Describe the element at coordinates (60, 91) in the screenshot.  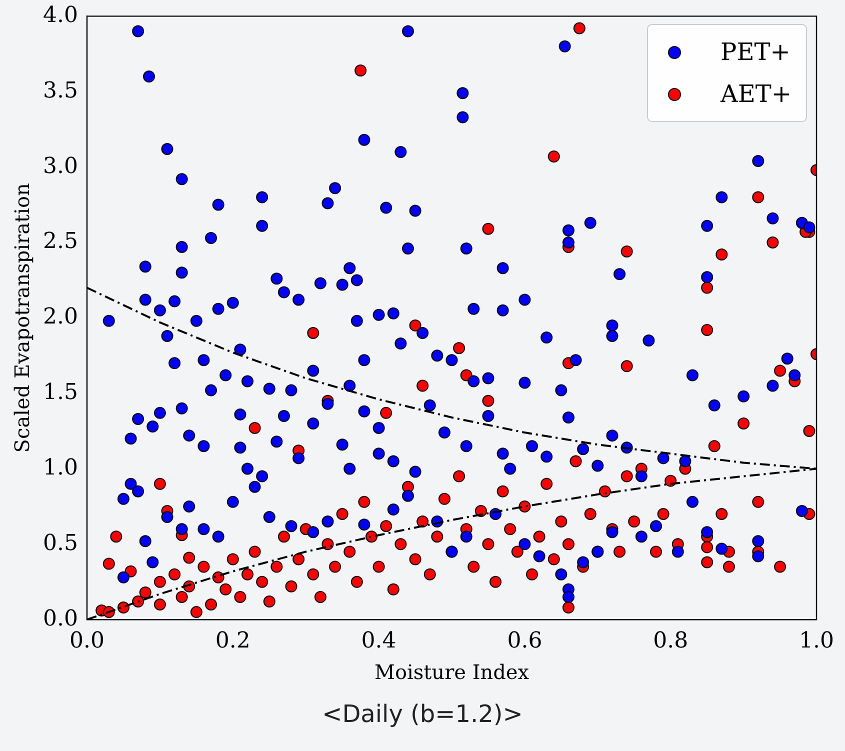
I see `y-tick-label: 3.5` at that location.